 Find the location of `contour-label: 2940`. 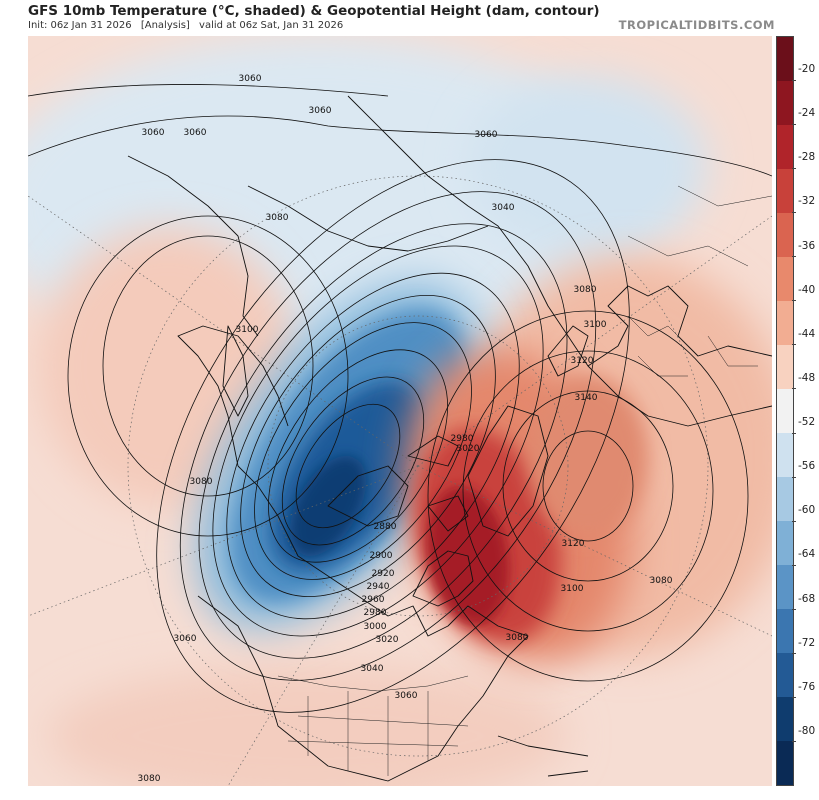

contour-label: 2940 is located at coordinates (378, 587).